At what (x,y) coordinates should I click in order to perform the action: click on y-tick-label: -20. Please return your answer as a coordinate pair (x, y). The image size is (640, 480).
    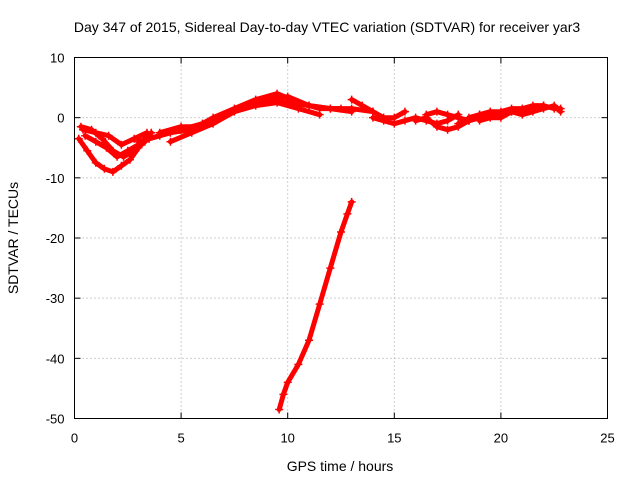
    Looking at the image, I should click on (55, 238).